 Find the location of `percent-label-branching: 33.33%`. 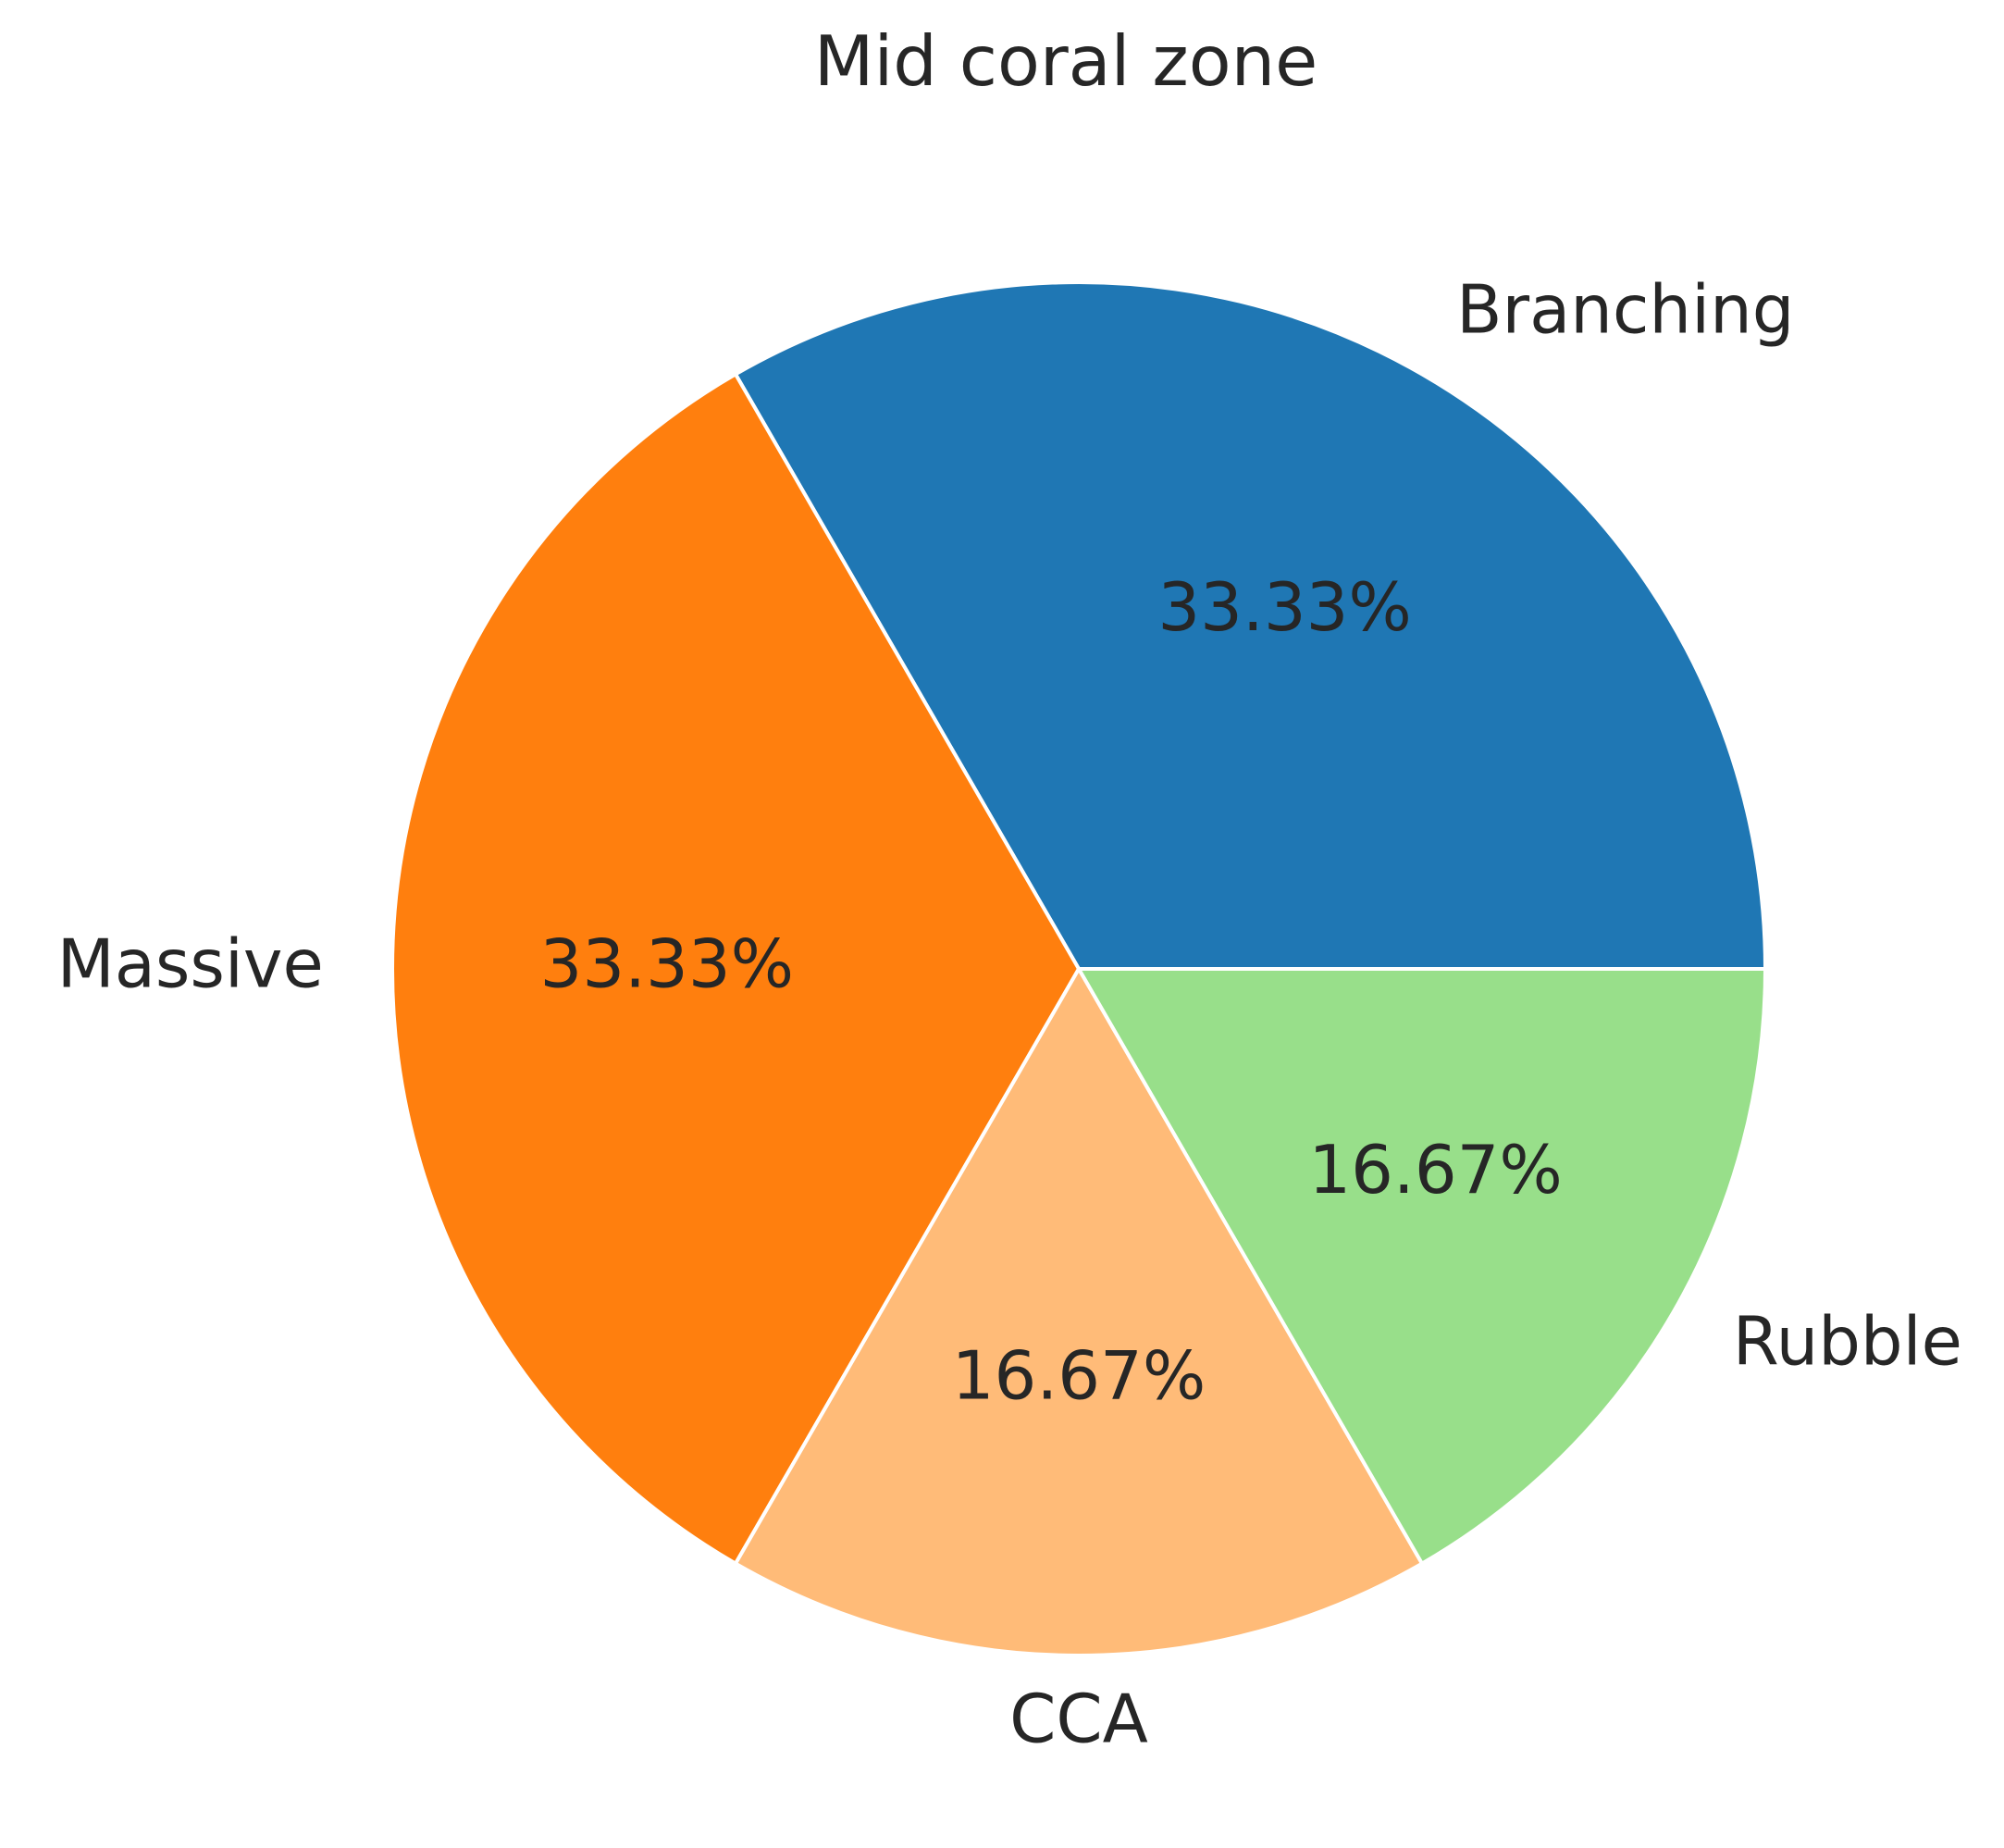

percent-label-branching: 33.33% is located at coordinates (1285, 607).